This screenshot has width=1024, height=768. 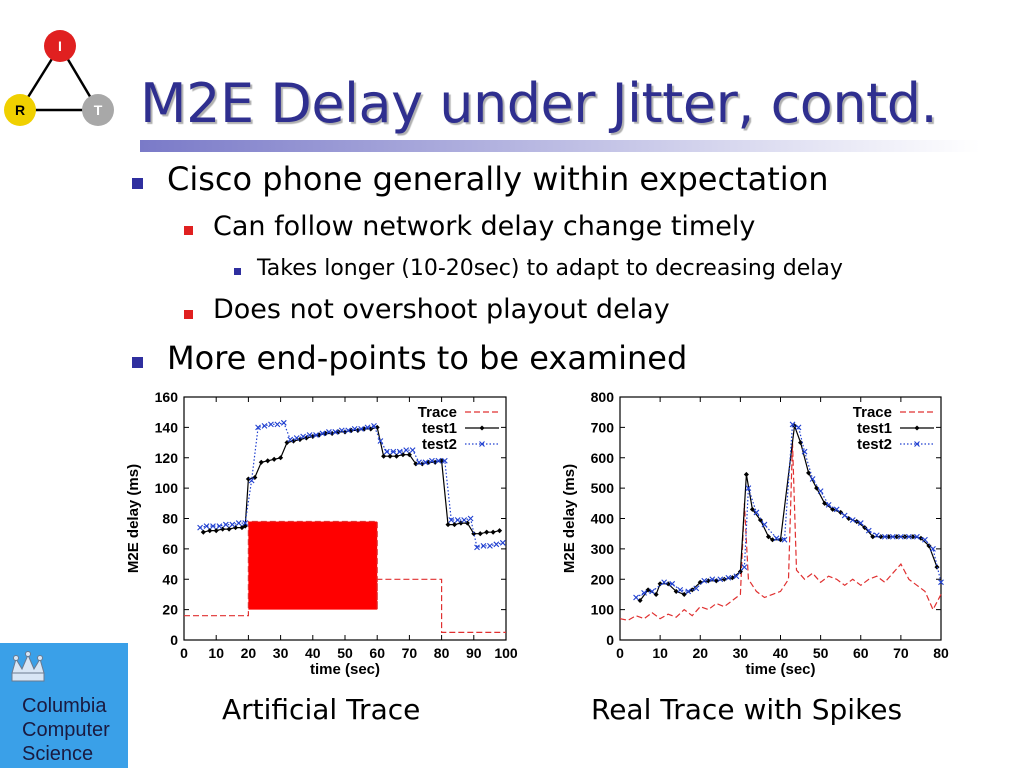 I want to click on crown-icon, so click(x=28, y=666).